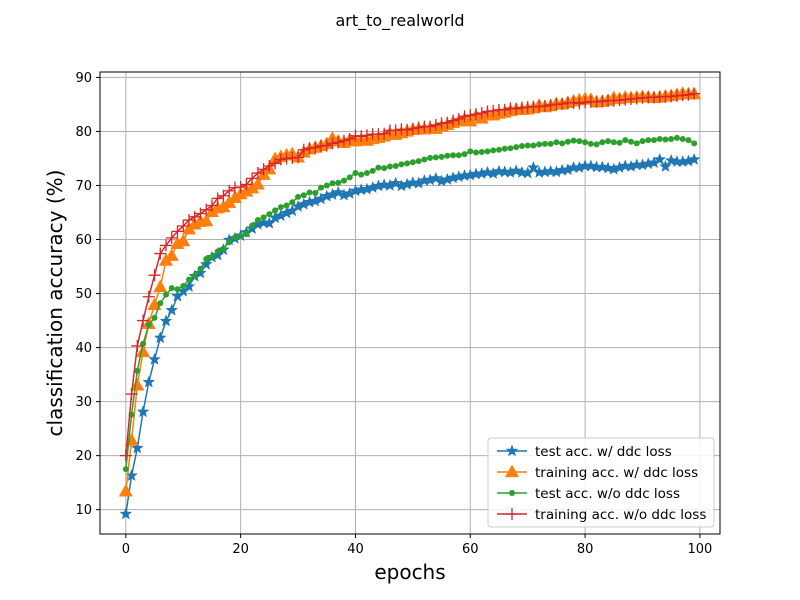  What do you see at coordinates (603, 452) in the screenshot?
I see `legend-label: test acc. w/ ddc loss` at bounding box center [603, 452].